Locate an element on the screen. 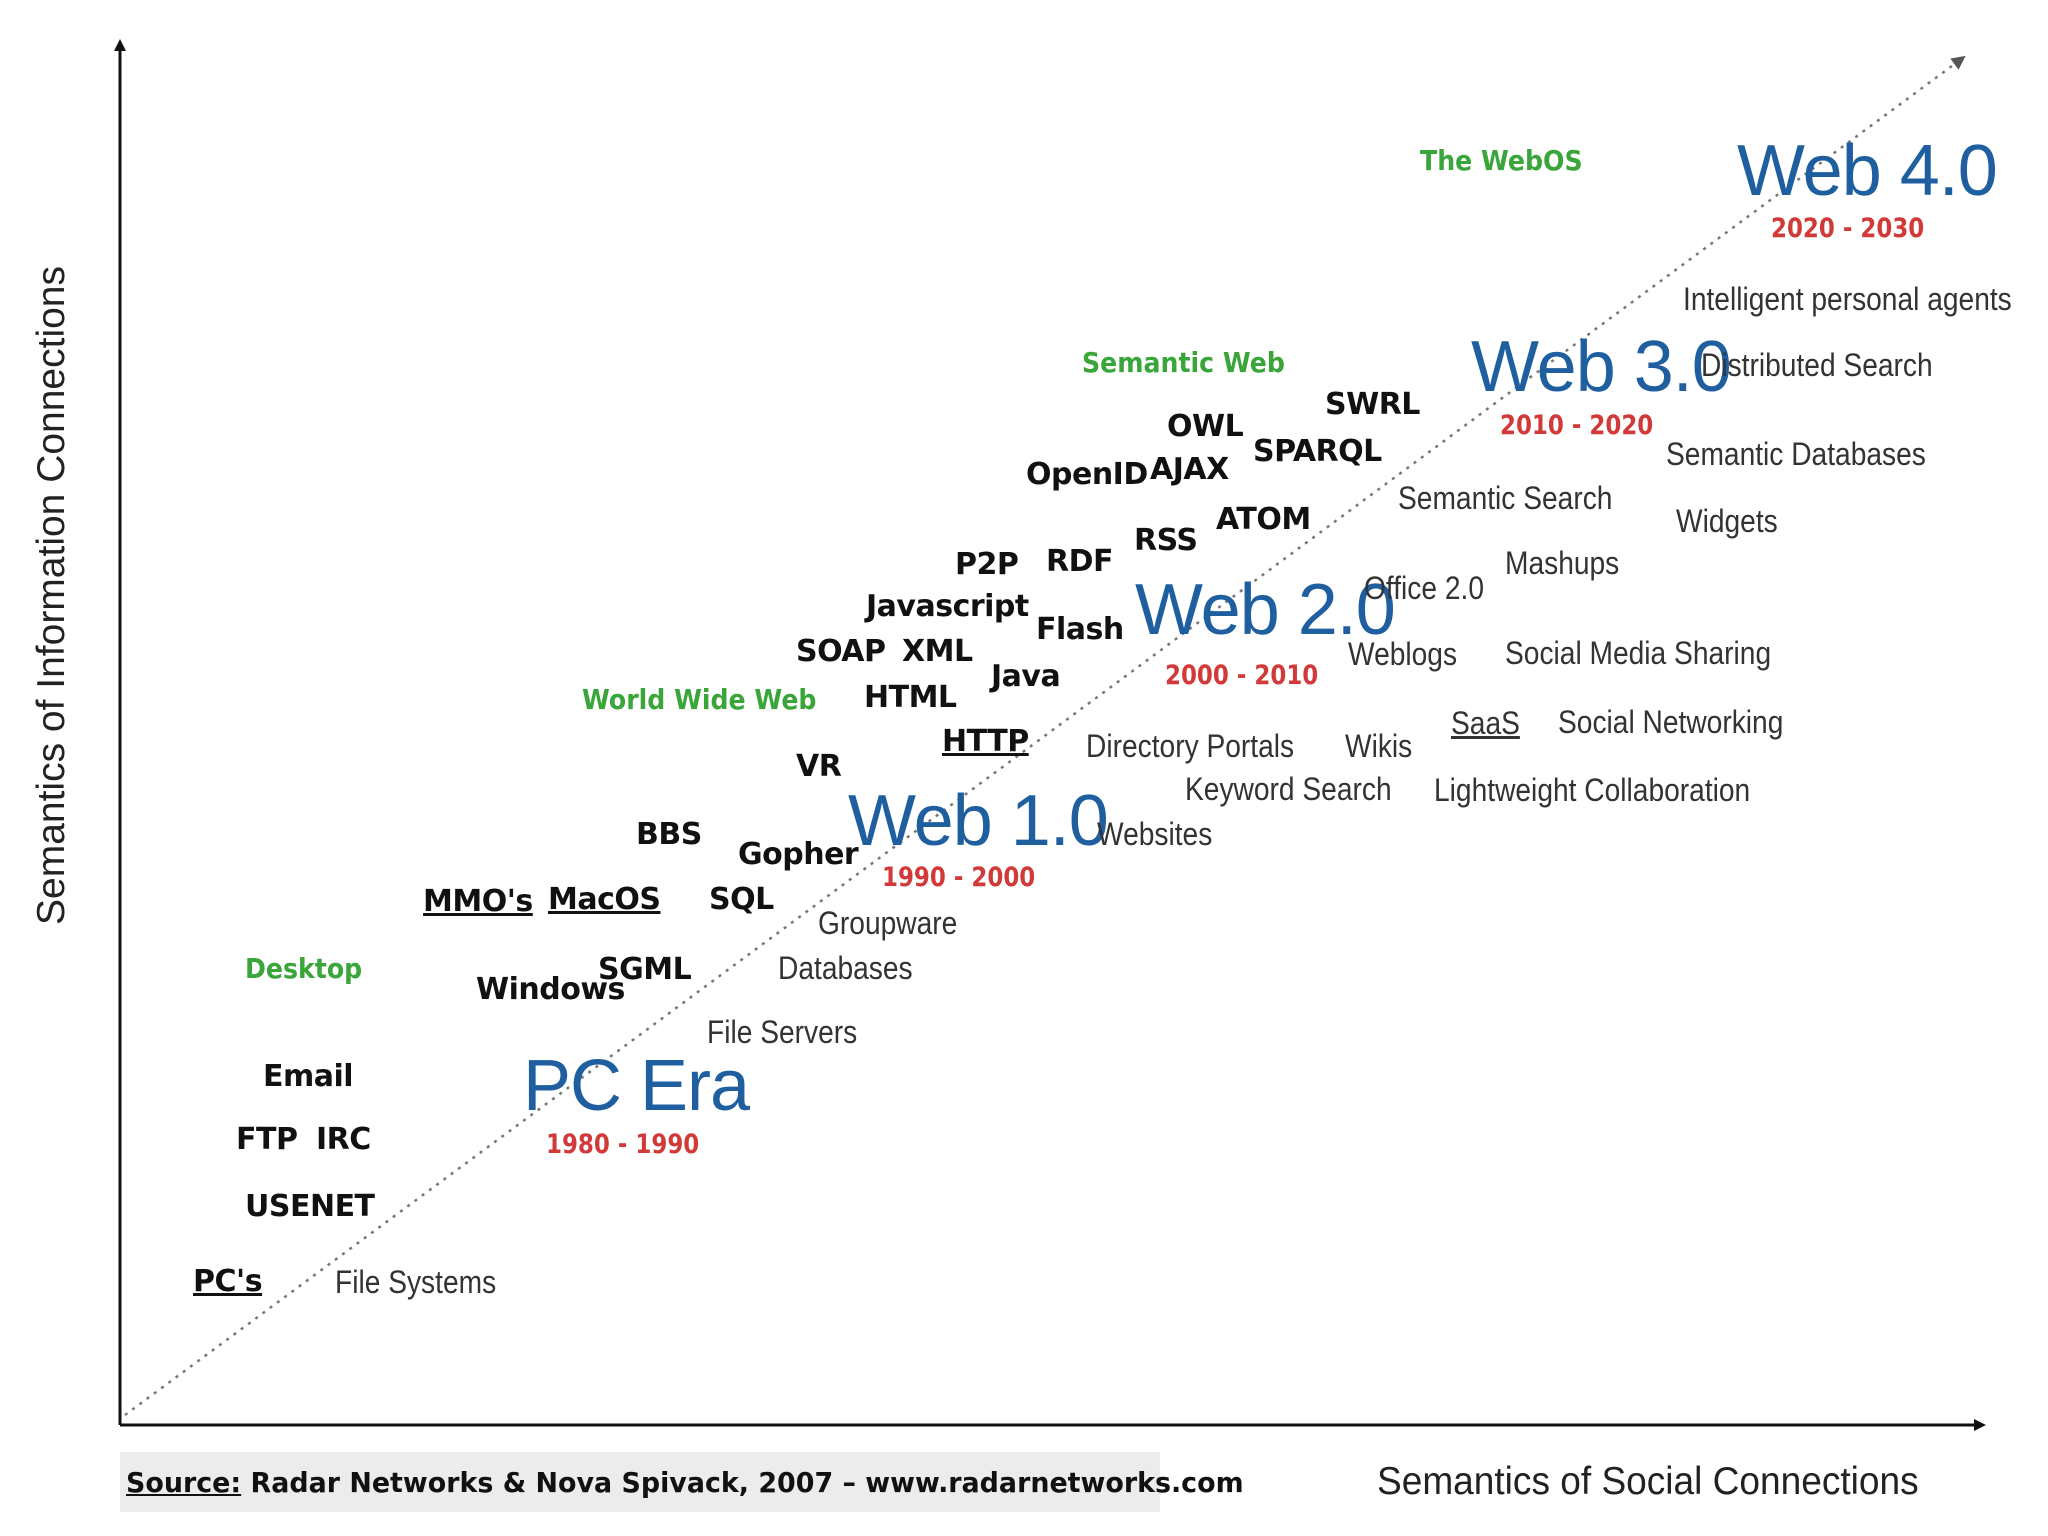  x-axis-title: Semantics of Social Connections is located at coordinates (1648, 1481).